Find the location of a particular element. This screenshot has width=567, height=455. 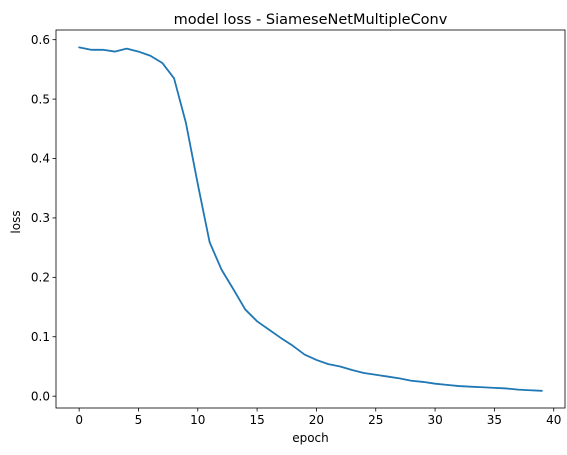

y-tick-label: 0.6 is located at coordinates (40, 40).